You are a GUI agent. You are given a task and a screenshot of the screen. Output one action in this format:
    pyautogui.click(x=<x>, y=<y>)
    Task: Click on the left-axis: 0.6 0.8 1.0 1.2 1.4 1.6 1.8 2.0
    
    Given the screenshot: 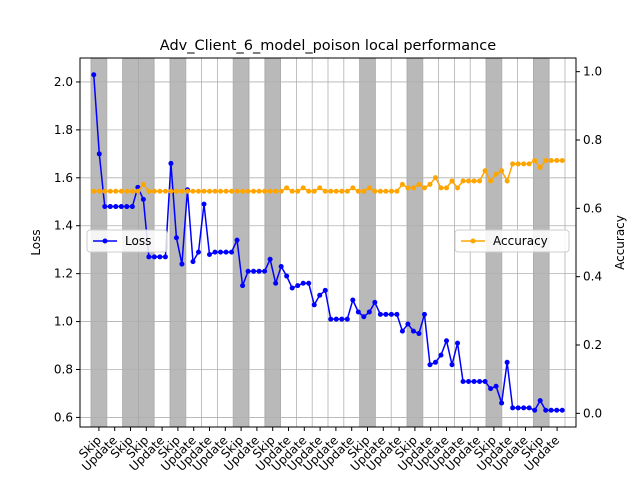 What is the action you would take?
    pyautogui.click(x=67, y=249)
    